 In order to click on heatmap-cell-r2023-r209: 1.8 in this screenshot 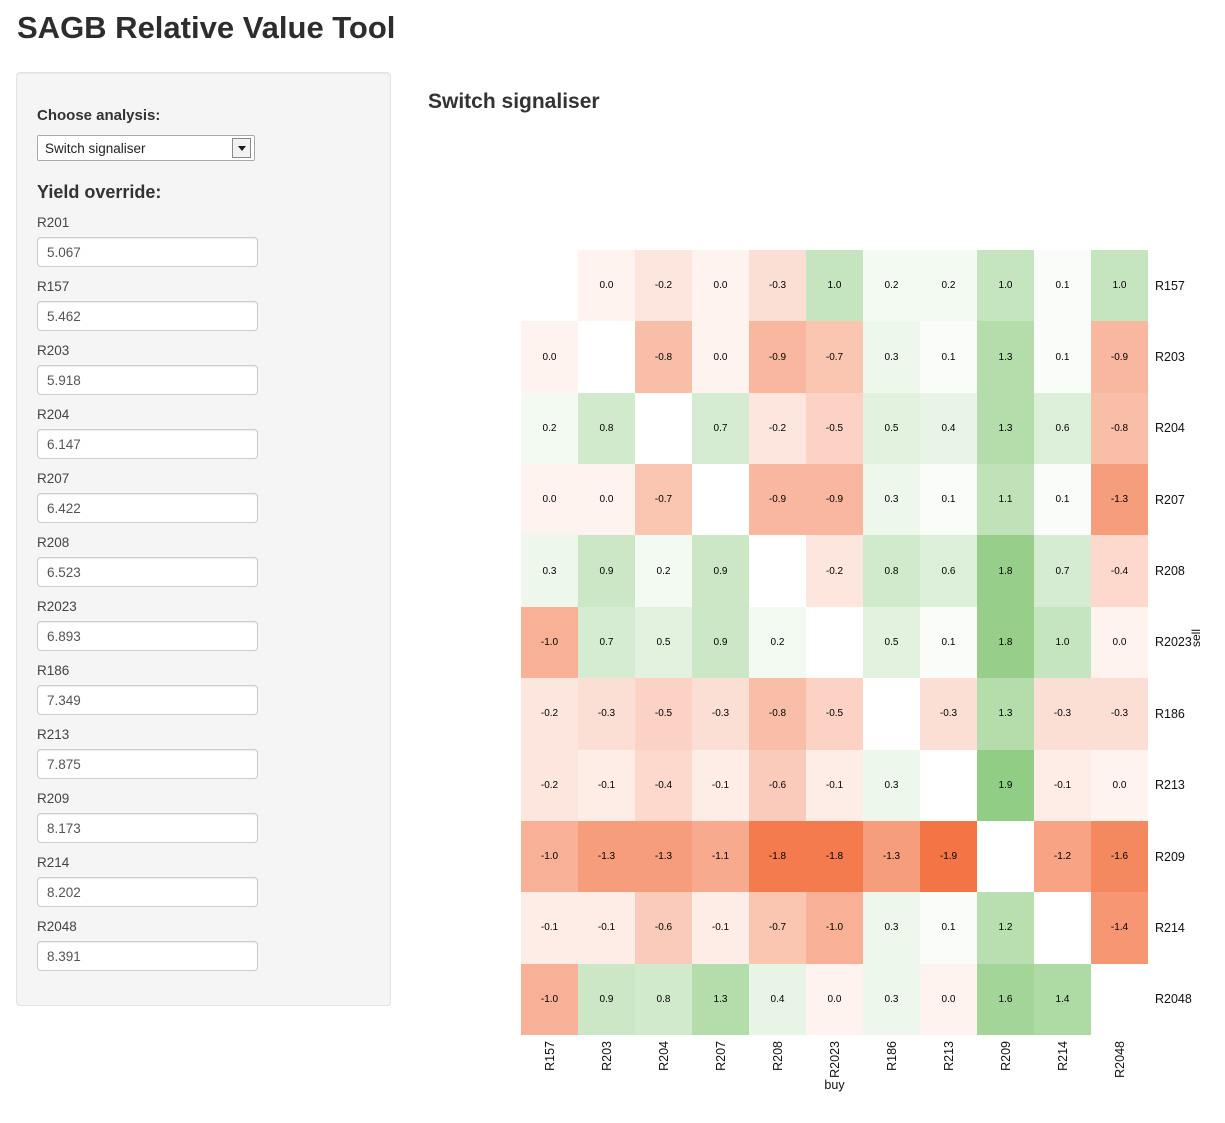, I will do `click(1005, 642)`.